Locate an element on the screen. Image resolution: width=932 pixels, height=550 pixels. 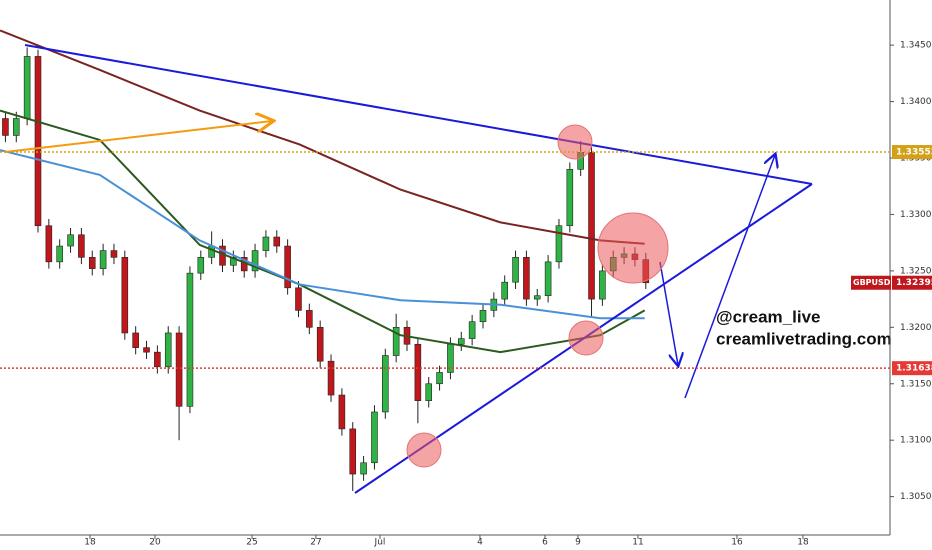
x-tick-label: 11 is located at coordinates (637, 543).